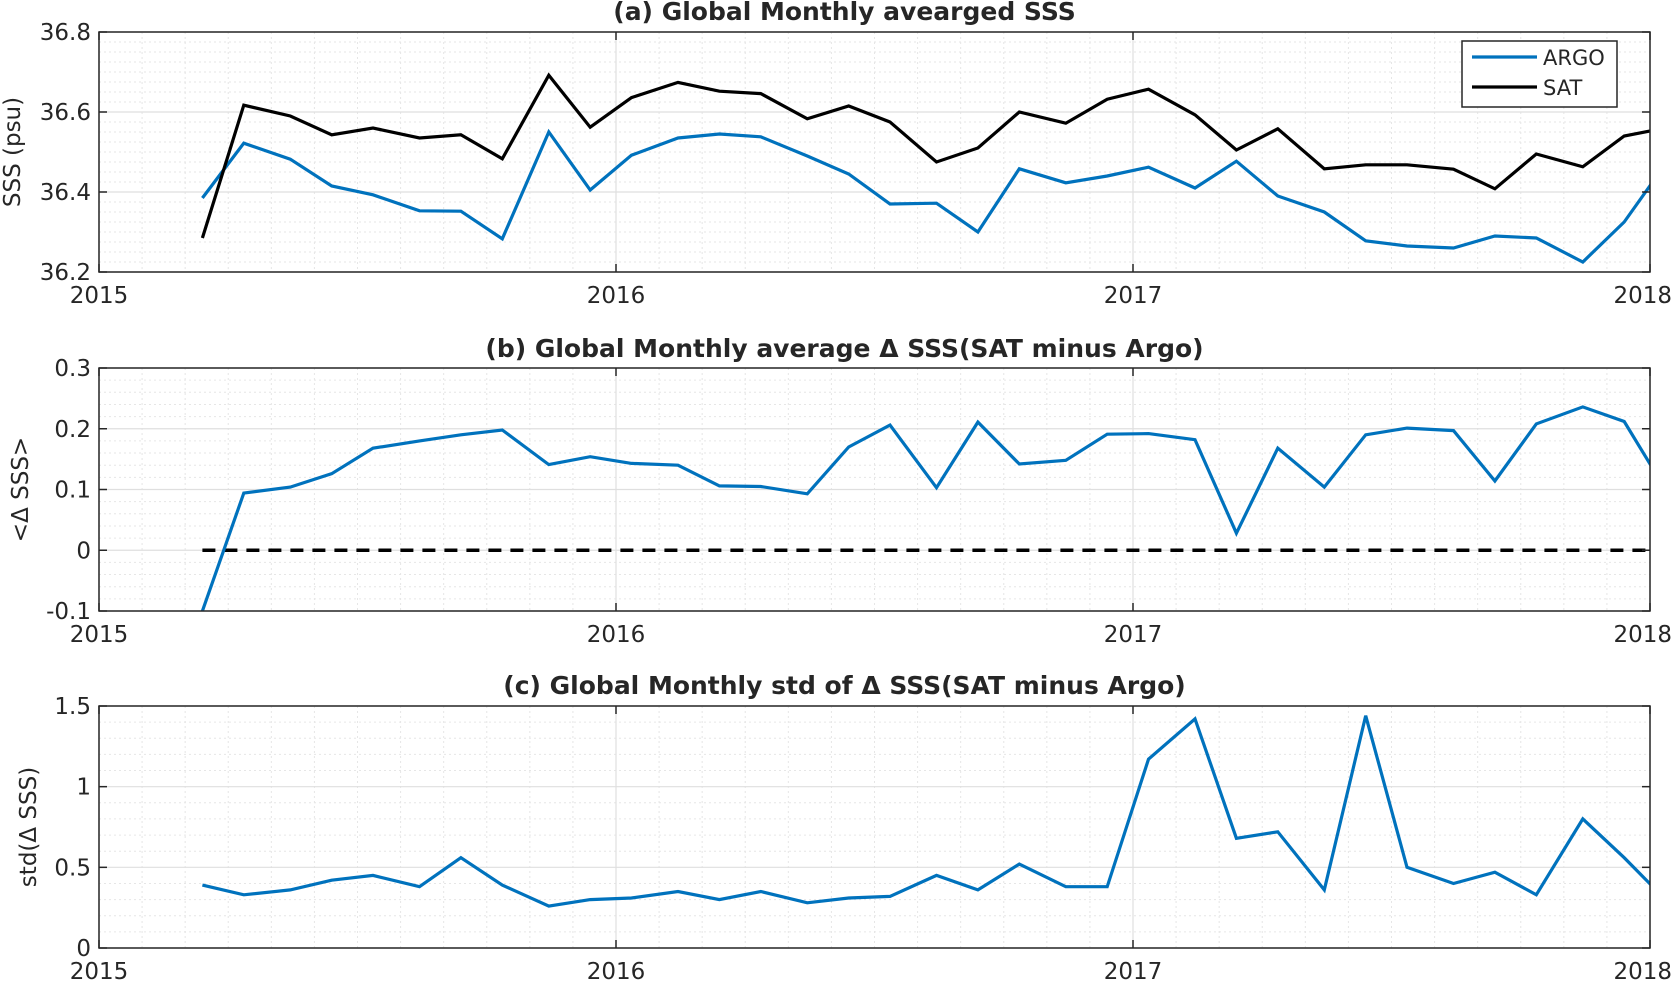 Image resolution: width=1680 pixels, height=982 pixels. I want to click on legend-label-sat: SAT, so click(1562, 88).